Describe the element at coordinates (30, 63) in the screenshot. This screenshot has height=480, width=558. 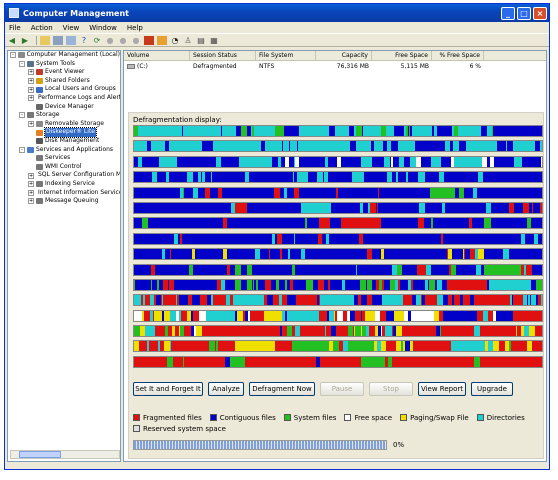
I see `tree-node-icon` at that location.